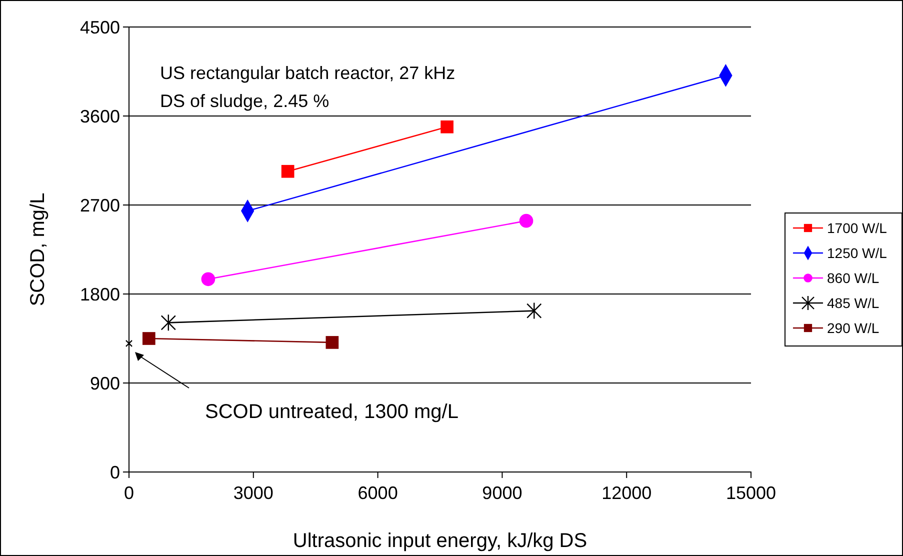 The height and width of the screenshot is (556, 903). What do you see at coordinates (853, 278) in the screenshot?
I see `legend-label: 860 W/L` at bounding box center [853, 278].